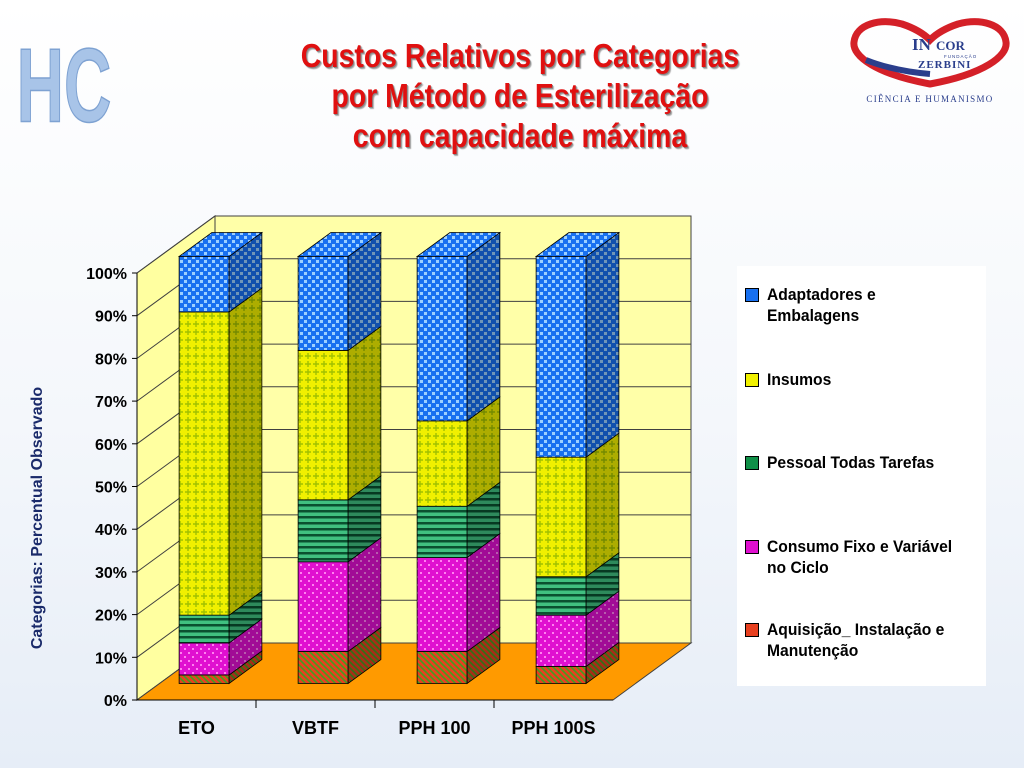 The height and width of the screenshot is (768, 1024). Describe the element at coordinates (37, 518) in the screenshot. I see `y-axis-title: Categorias: Percentual Observado` at that location.